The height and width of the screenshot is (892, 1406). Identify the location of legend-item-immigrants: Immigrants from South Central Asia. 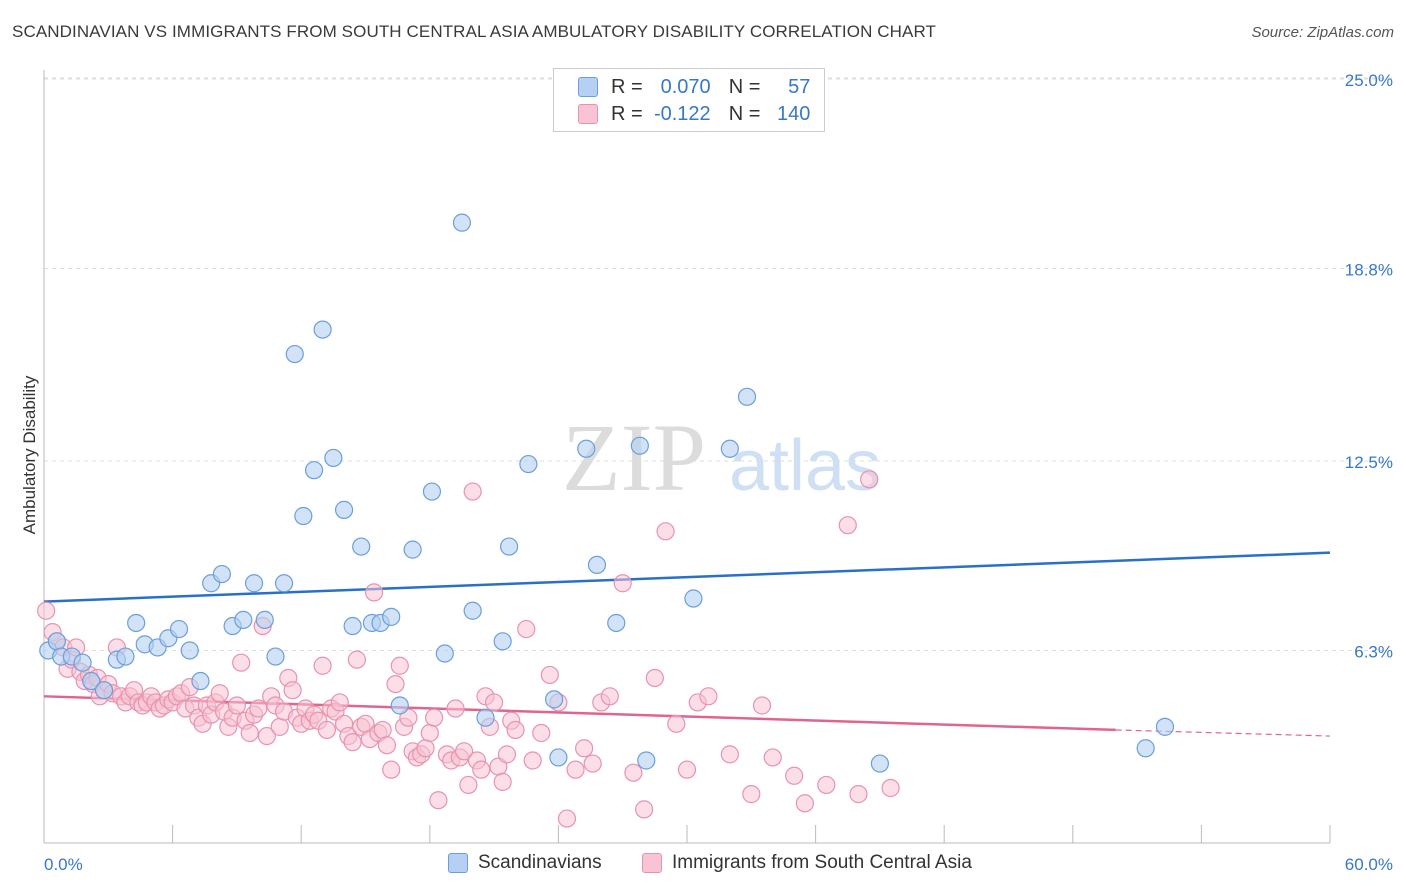
(807, 863).